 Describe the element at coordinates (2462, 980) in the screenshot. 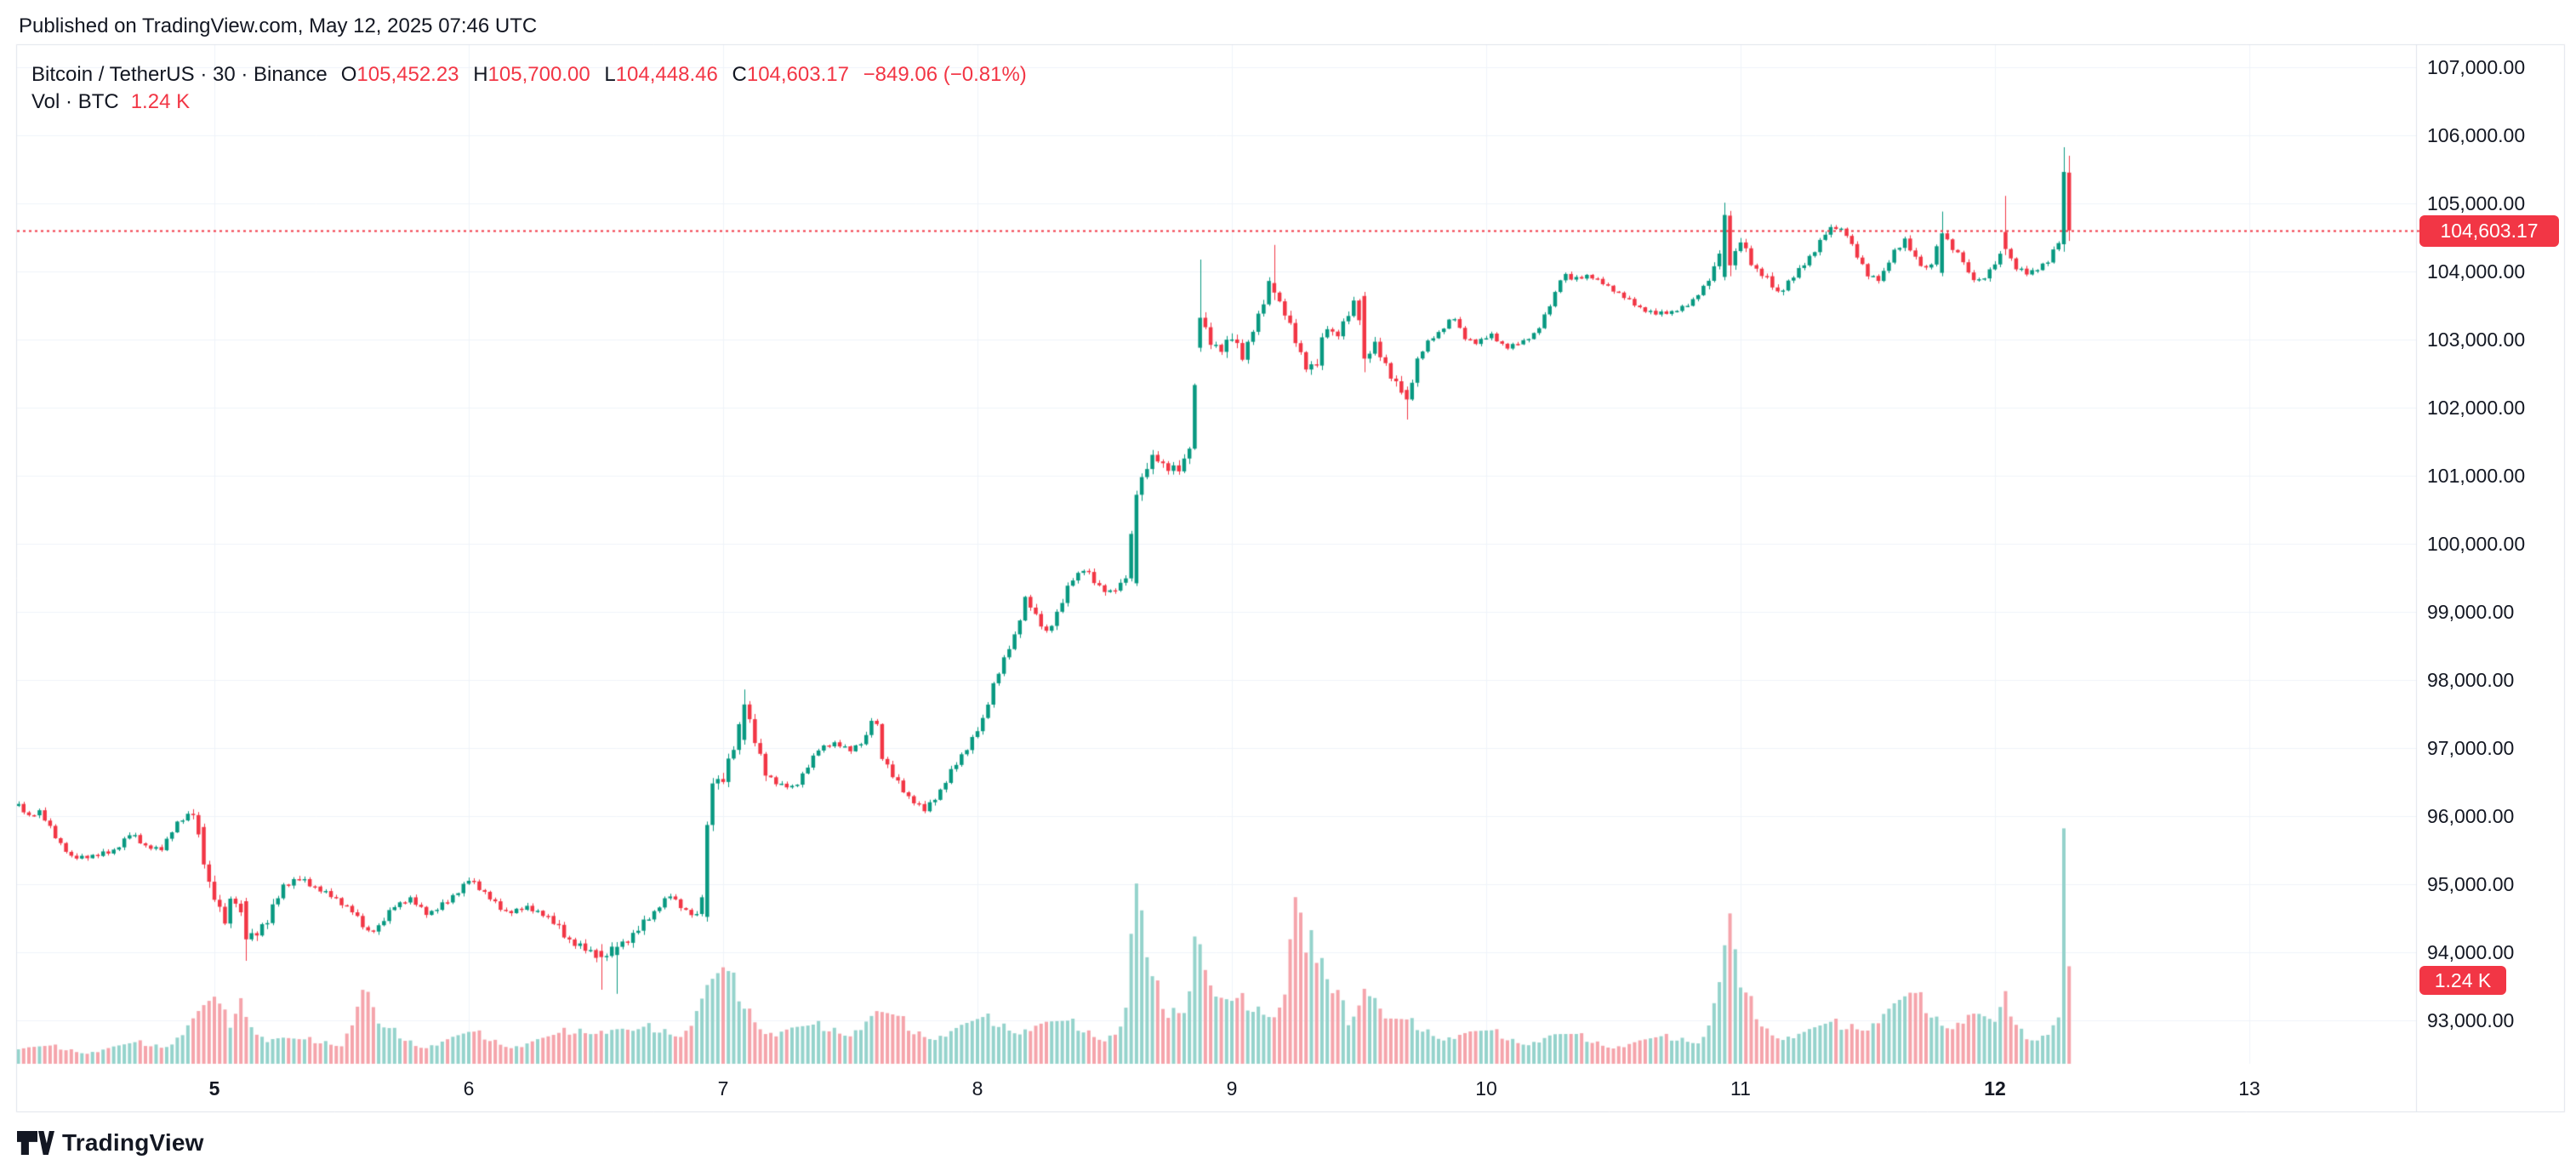

I see `current-volume-badge: 1.24 K` at that location.